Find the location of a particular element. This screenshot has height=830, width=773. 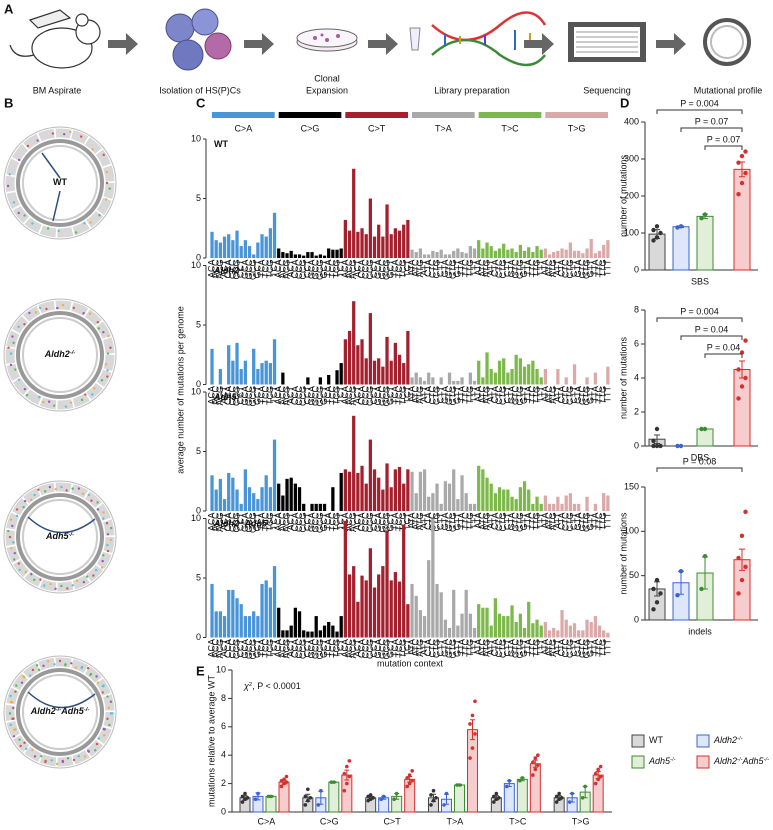

genotype-superscript: -/- is located at coordinates (740, 760).